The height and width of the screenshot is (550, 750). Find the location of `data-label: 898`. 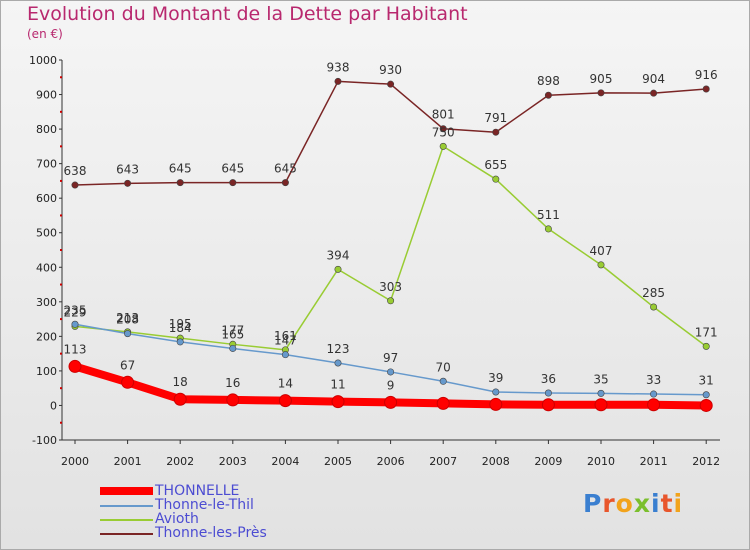

data-label: 898 is located at coordinates (548, 81).